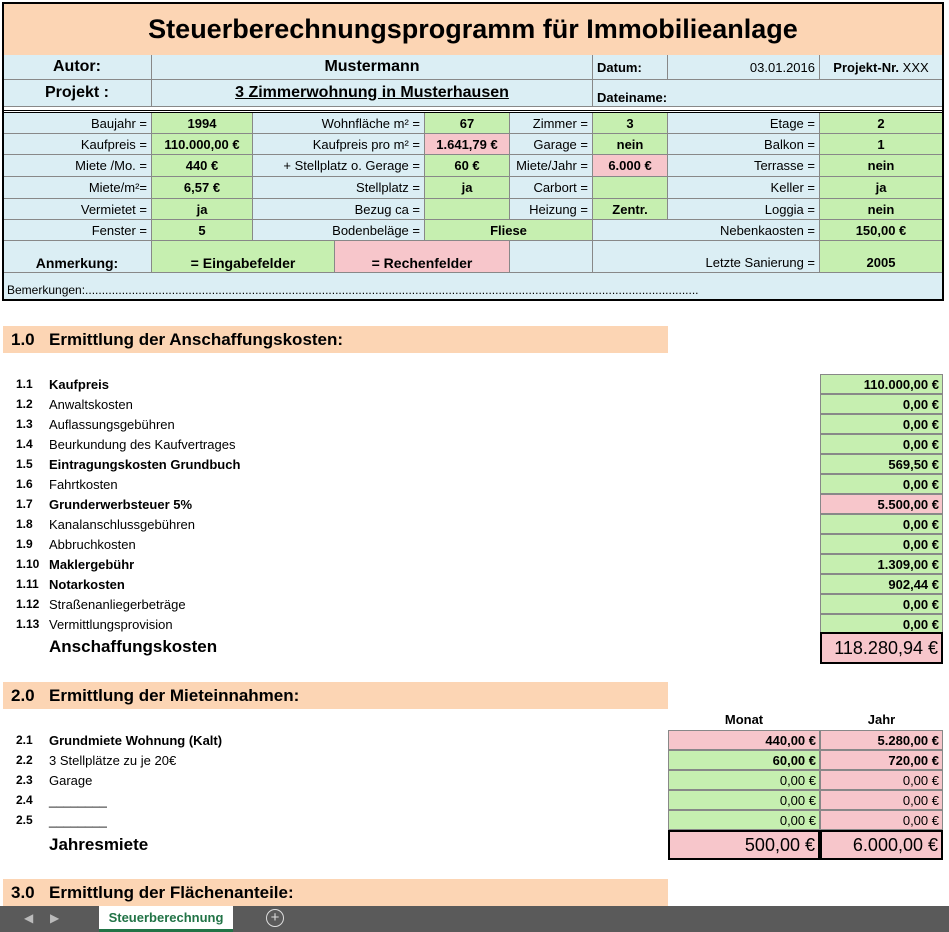 This screenshot has height=932, width=949. I want to click on jahr-value: 720,00 €, so click(881, 760).